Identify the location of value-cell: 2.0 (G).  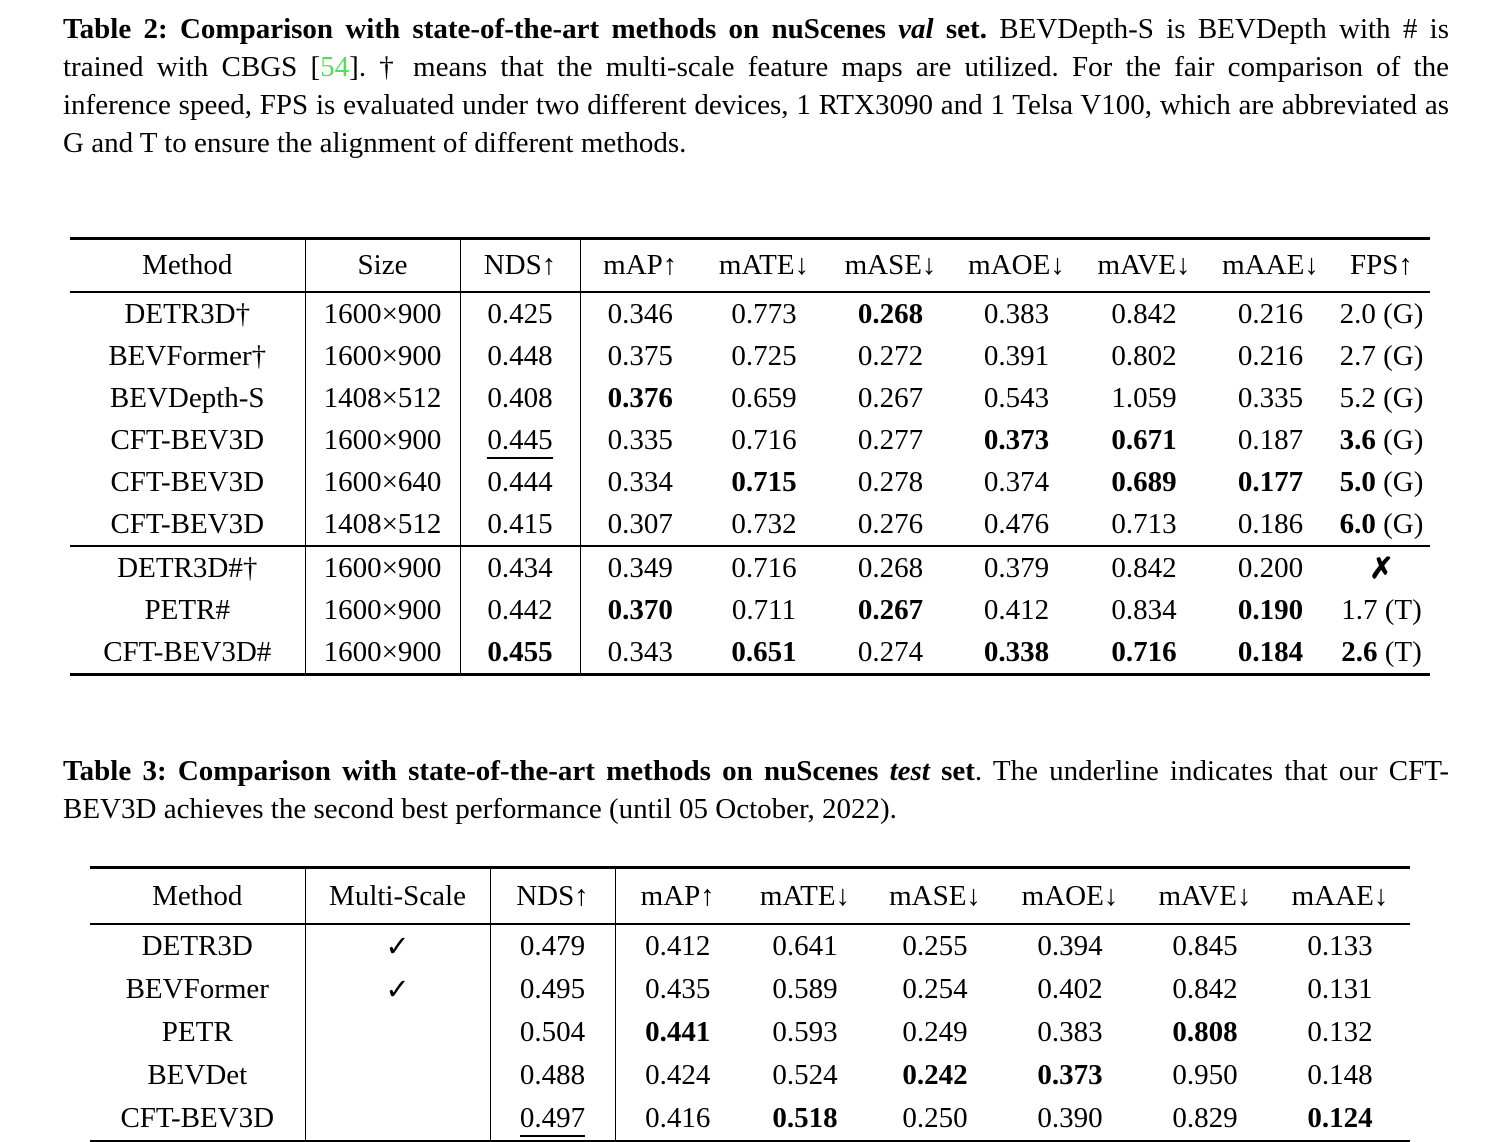
(1381, 313).